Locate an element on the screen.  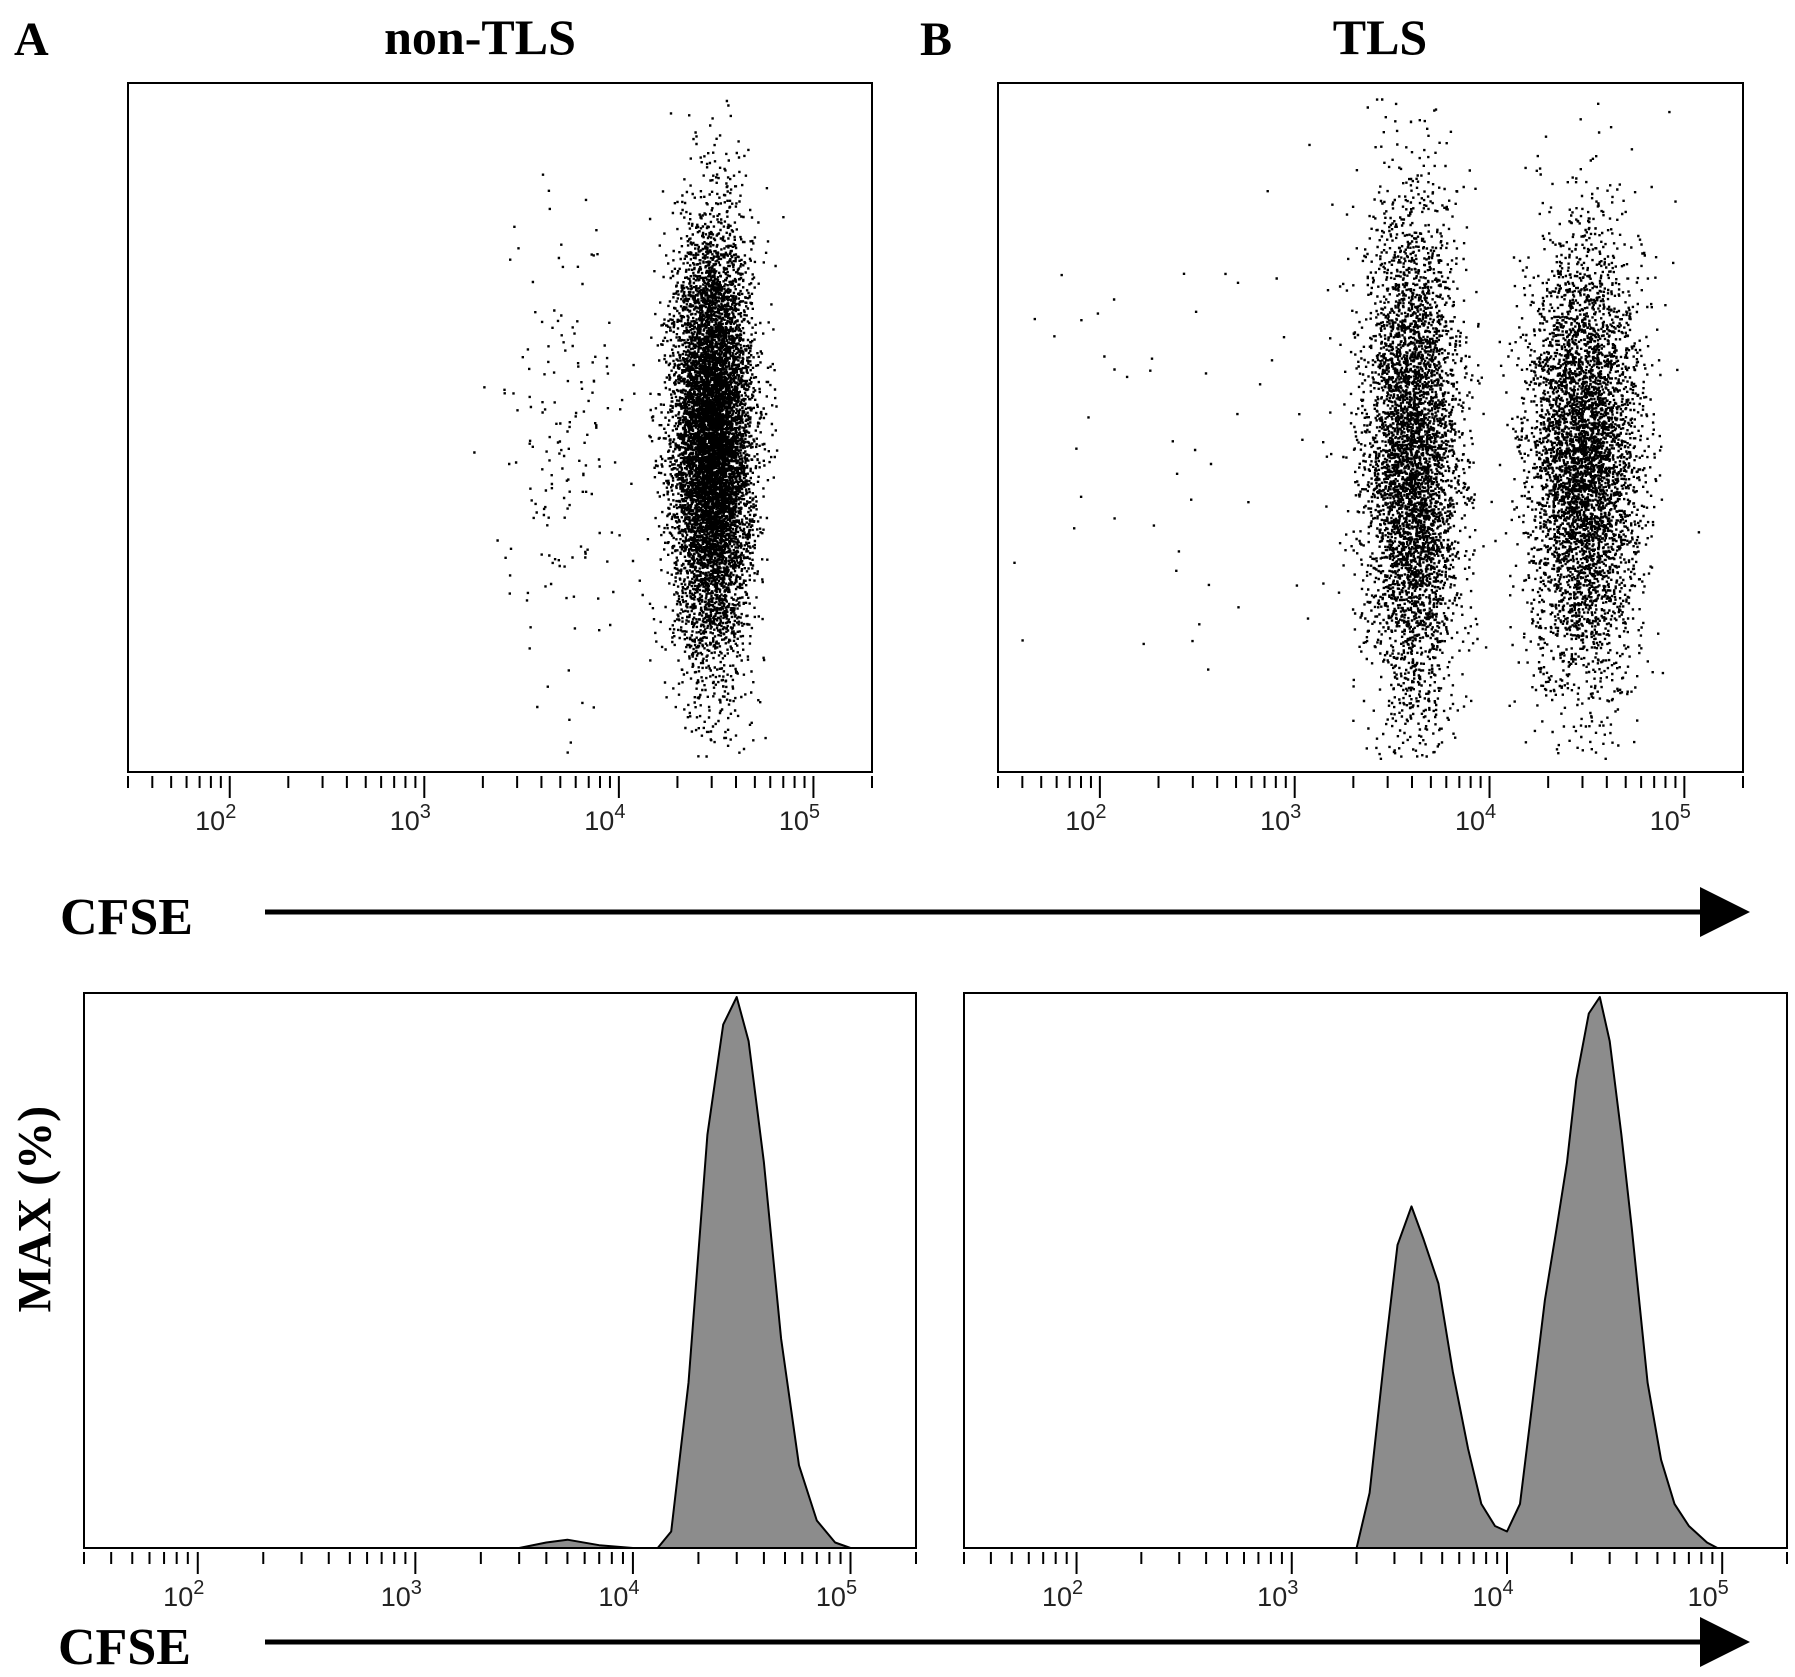
x-axis-ticks-scatter-b: 10² 10³ 10⁴ 10⁵ is located at coordinates (1370, 806).